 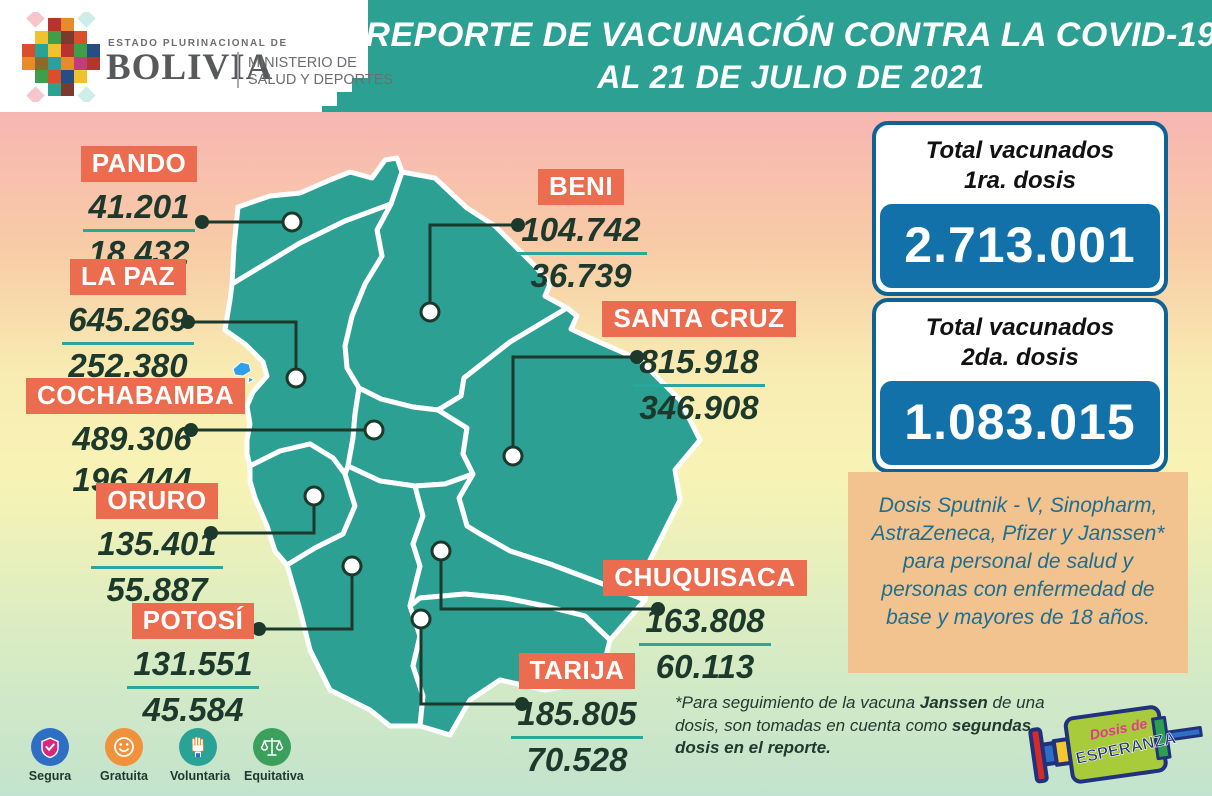 I want to click on title-line2: AL 21 DE JULIO DE 2021, so click(x=791, y=77).